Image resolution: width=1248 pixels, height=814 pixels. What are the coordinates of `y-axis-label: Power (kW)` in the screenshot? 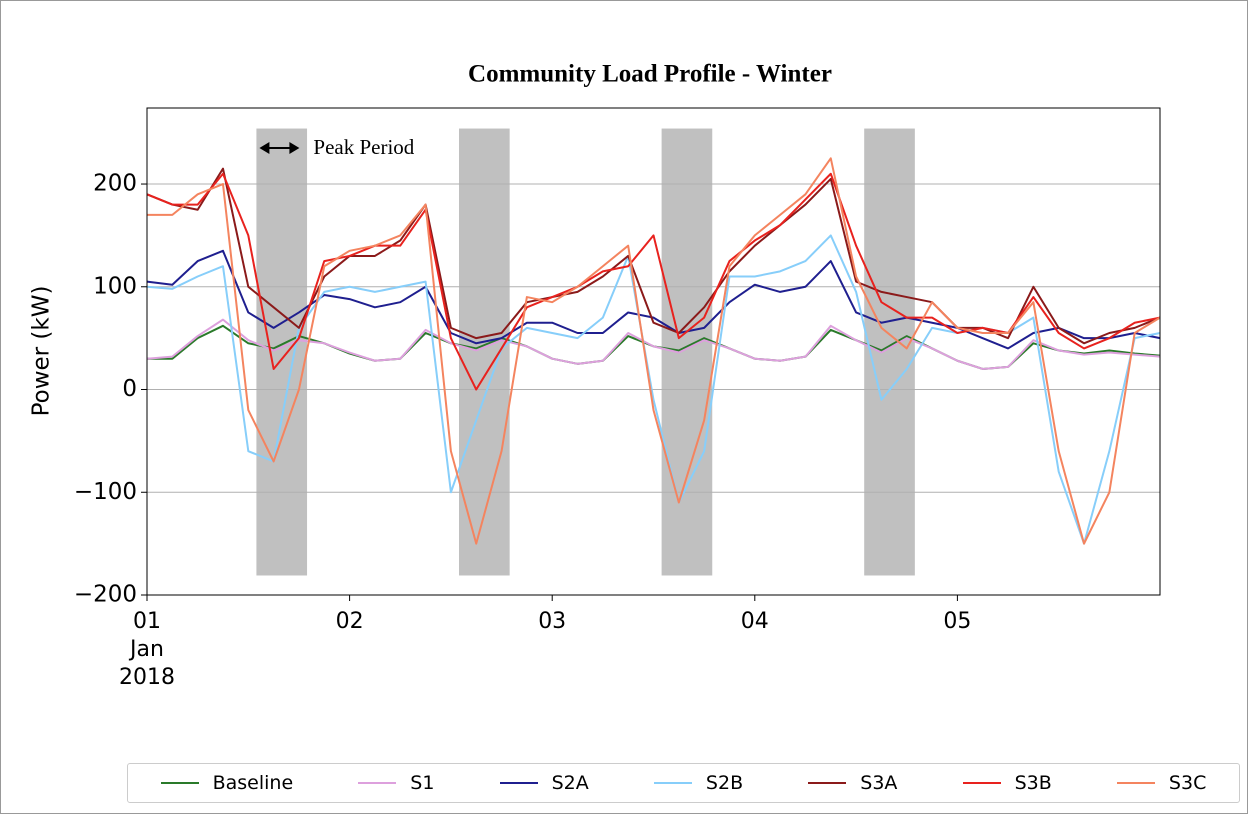 It's located at (42, 351).